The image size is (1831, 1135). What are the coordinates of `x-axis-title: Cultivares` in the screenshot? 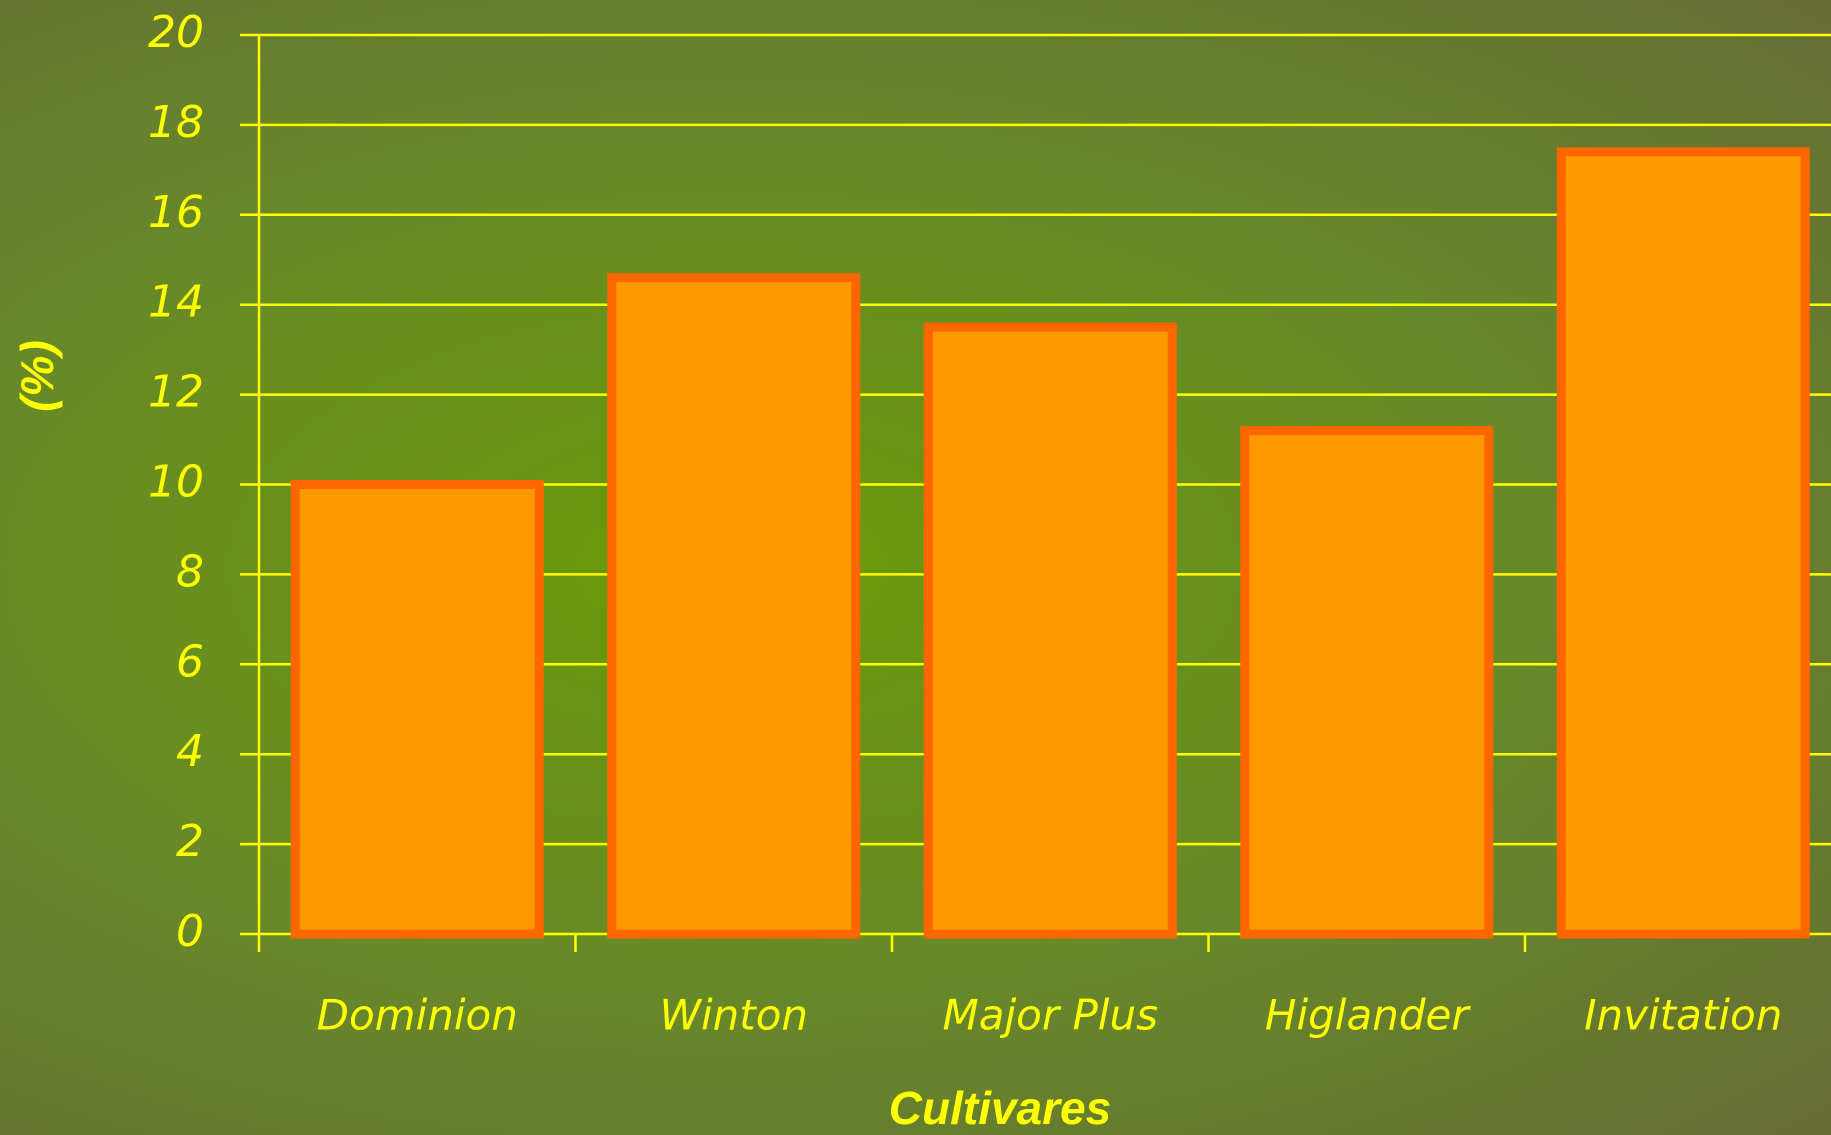 It's located at (1000, 1108).